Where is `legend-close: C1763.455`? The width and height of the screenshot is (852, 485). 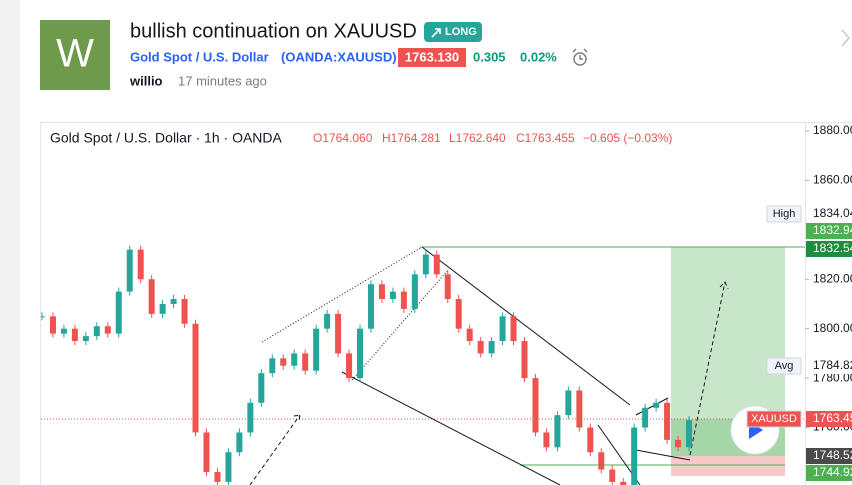 legend-close: C1763.455 is located at coordinates (545, 138).